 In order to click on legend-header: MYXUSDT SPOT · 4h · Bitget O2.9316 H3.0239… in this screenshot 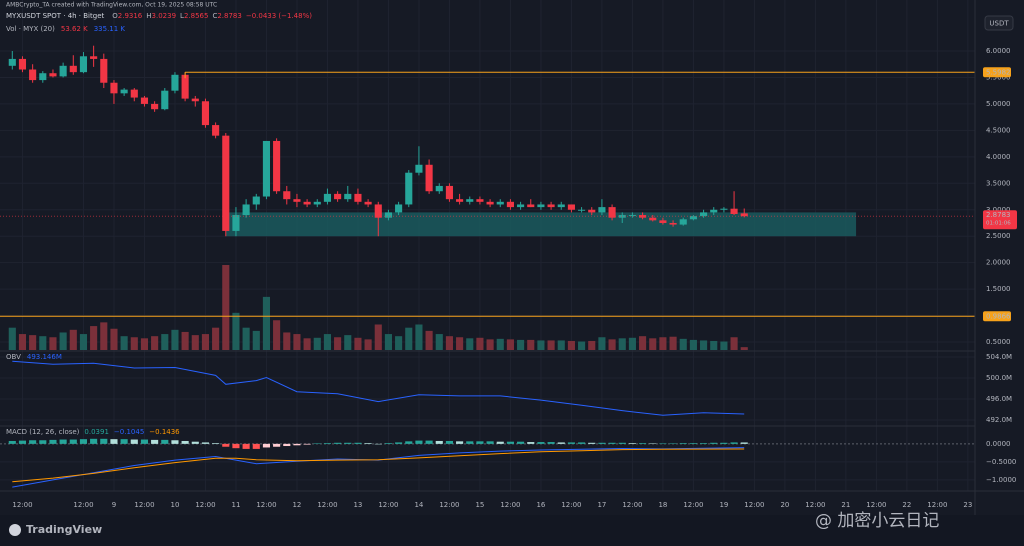, I will do `click(159, 16)`.